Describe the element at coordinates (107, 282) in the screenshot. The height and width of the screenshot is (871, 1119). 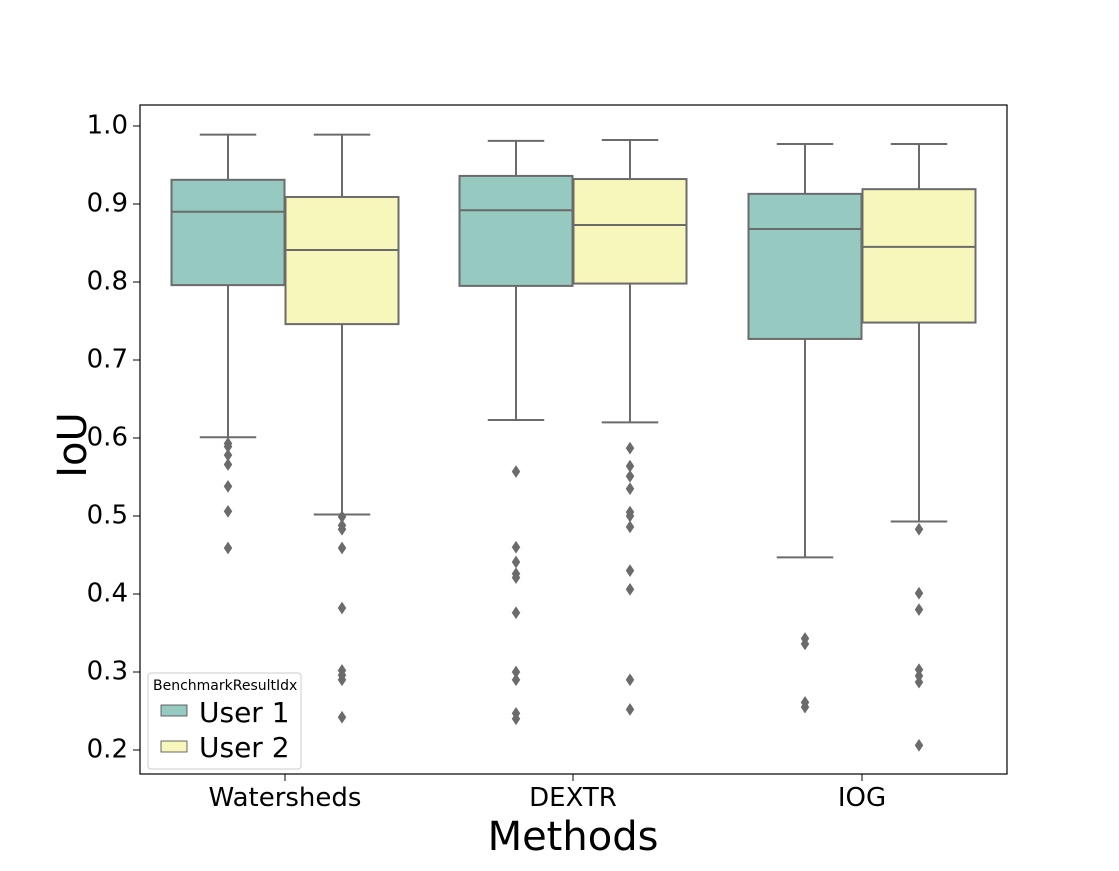
I see `y-tick-label: 0.8` at that location.